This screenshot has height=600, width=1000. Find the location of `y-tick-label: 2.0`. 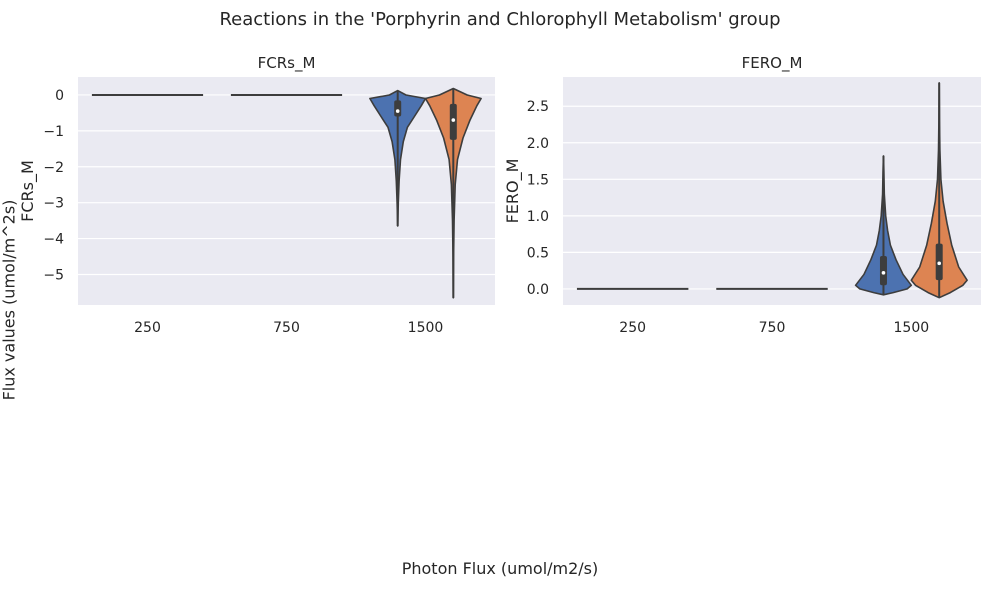

y-tick-label: 2.0 is located at coordinates (538, 144).